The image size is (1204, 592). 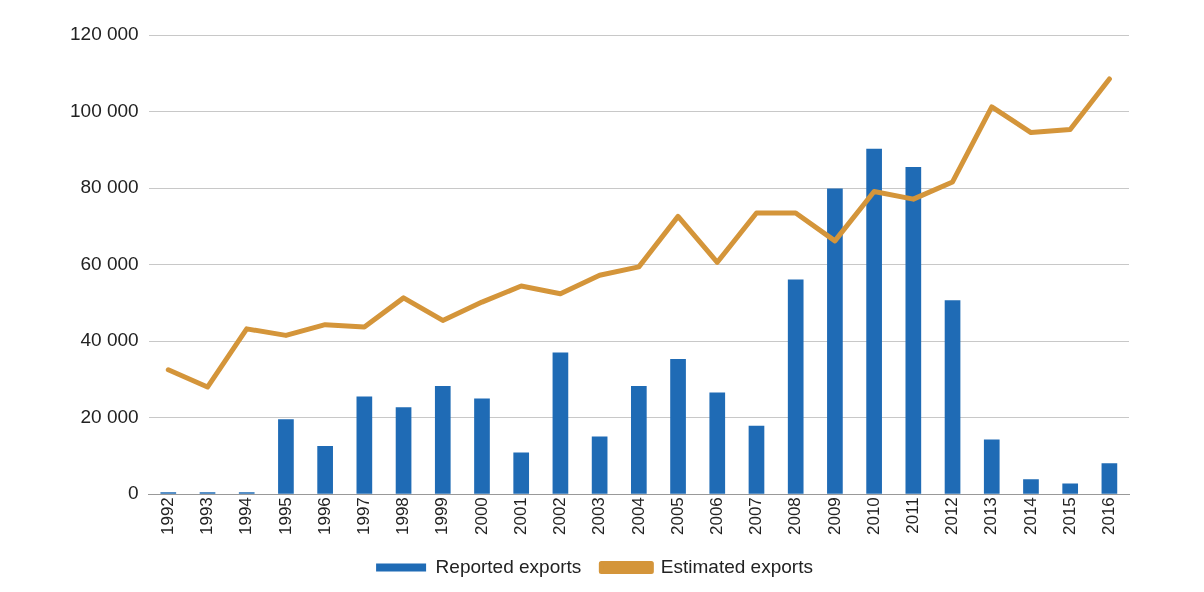 I want to click on x-tick-label: 2010, so click(x=873, y=516).